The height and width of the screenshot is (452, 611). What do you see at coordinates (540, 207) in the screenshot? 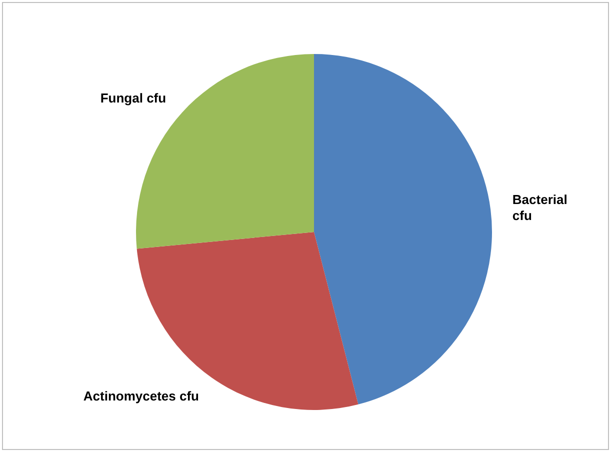
I see `slice-label: Bacterial cfu` at bounding box center [540, 207].